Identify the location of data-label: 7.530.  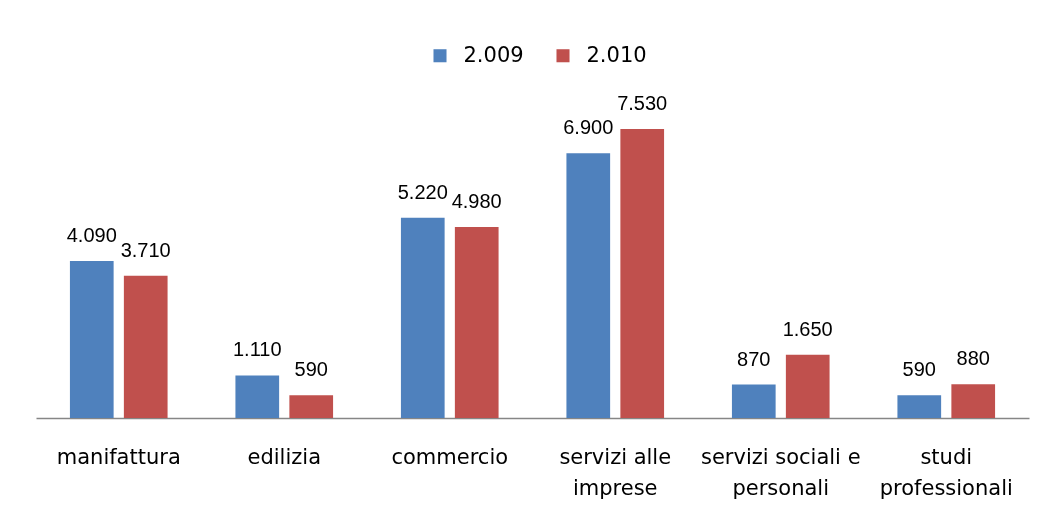
(642, 103).